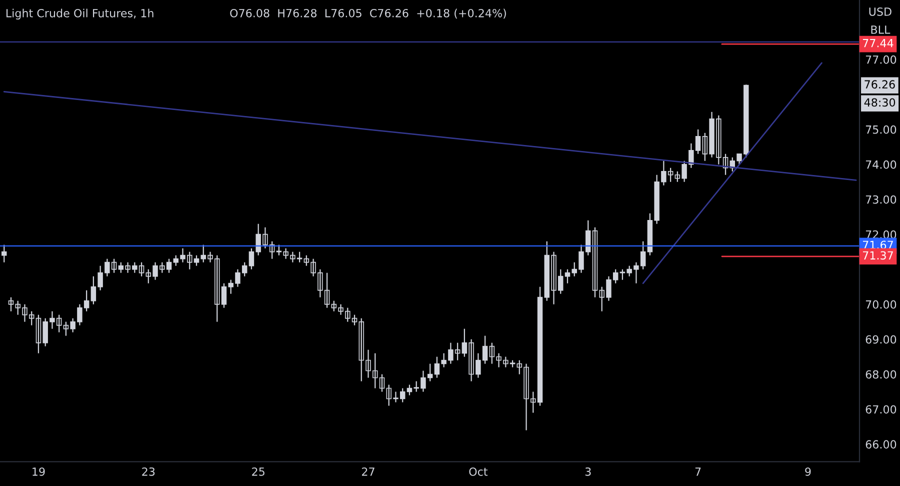  Describe the element at coordinates (881, 409) in the screenshot. I see `y-tick-label: 67.00` at that location.